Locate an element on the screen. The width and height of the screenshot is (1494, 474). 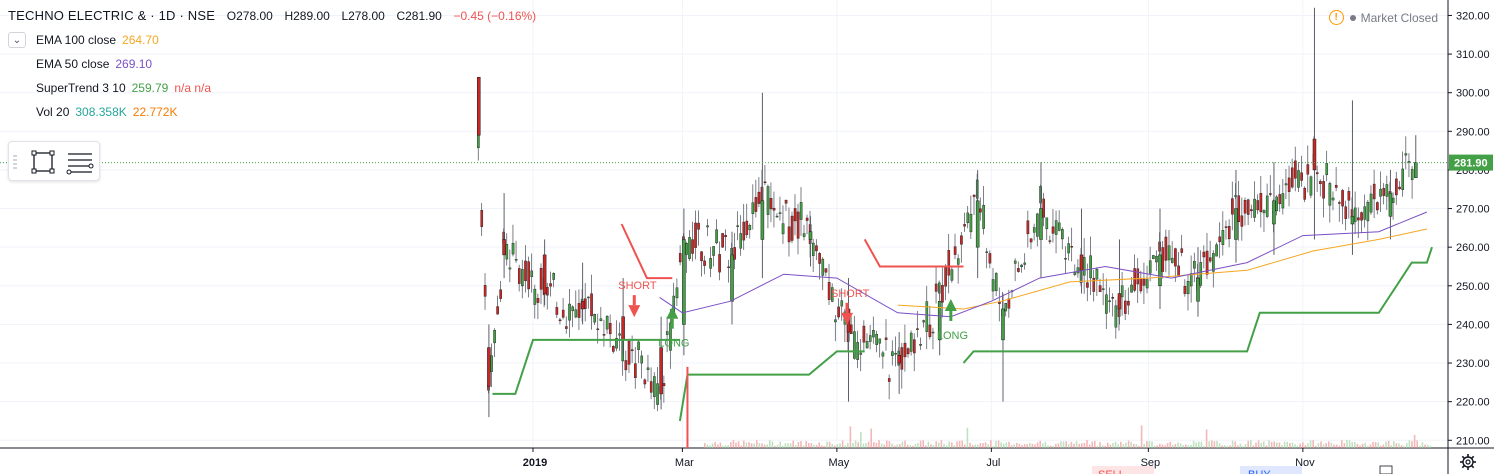
y-tick-label: 290.00 is located at coordinates (1473, 132).